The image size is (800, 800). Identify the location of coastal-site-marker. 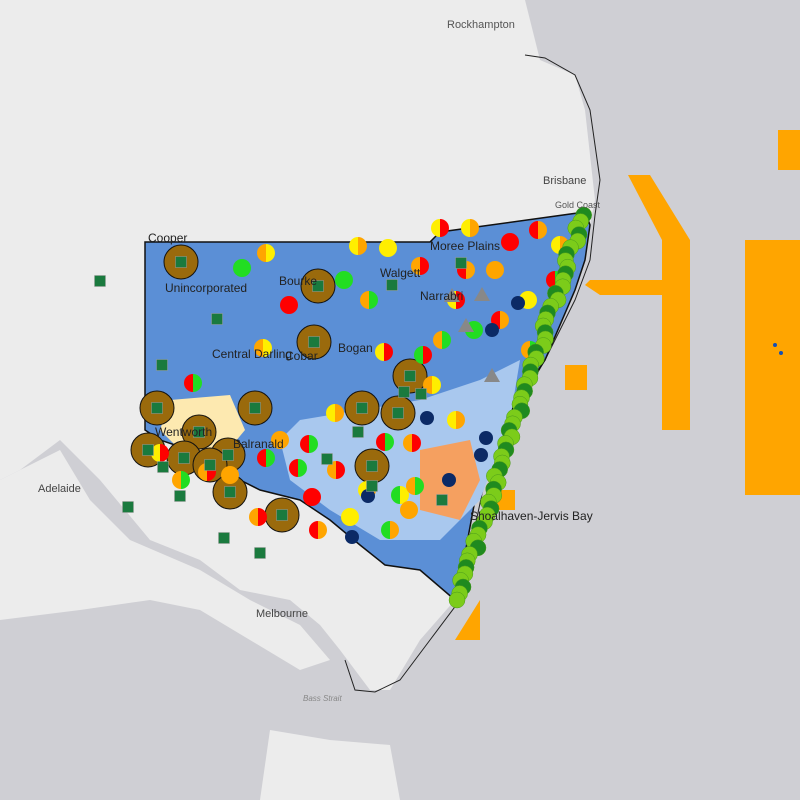
(457, 600).